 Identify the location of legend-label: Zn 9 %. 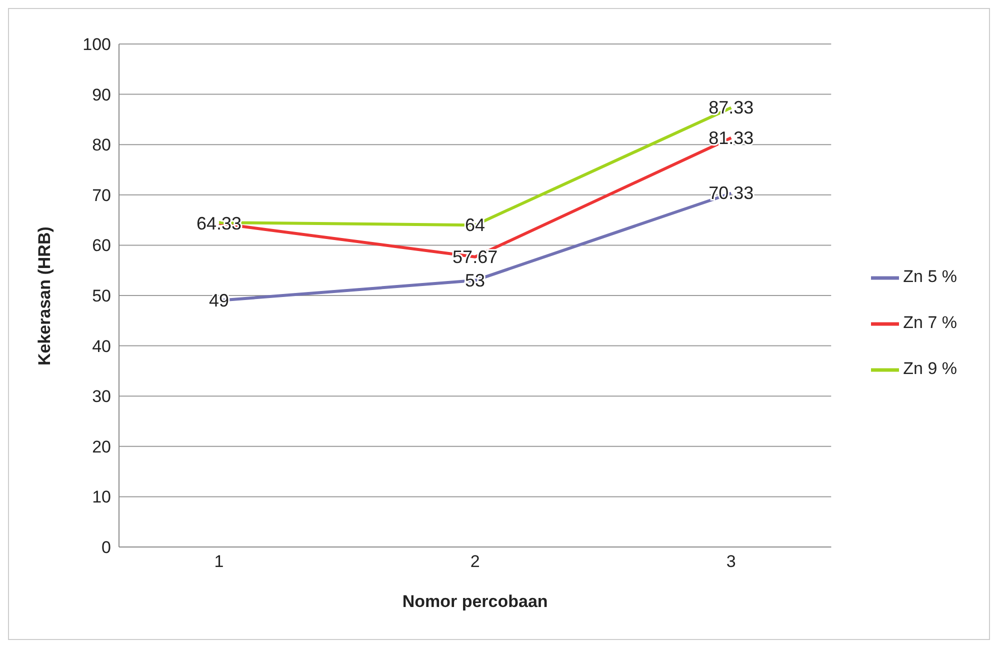
(930, 368).